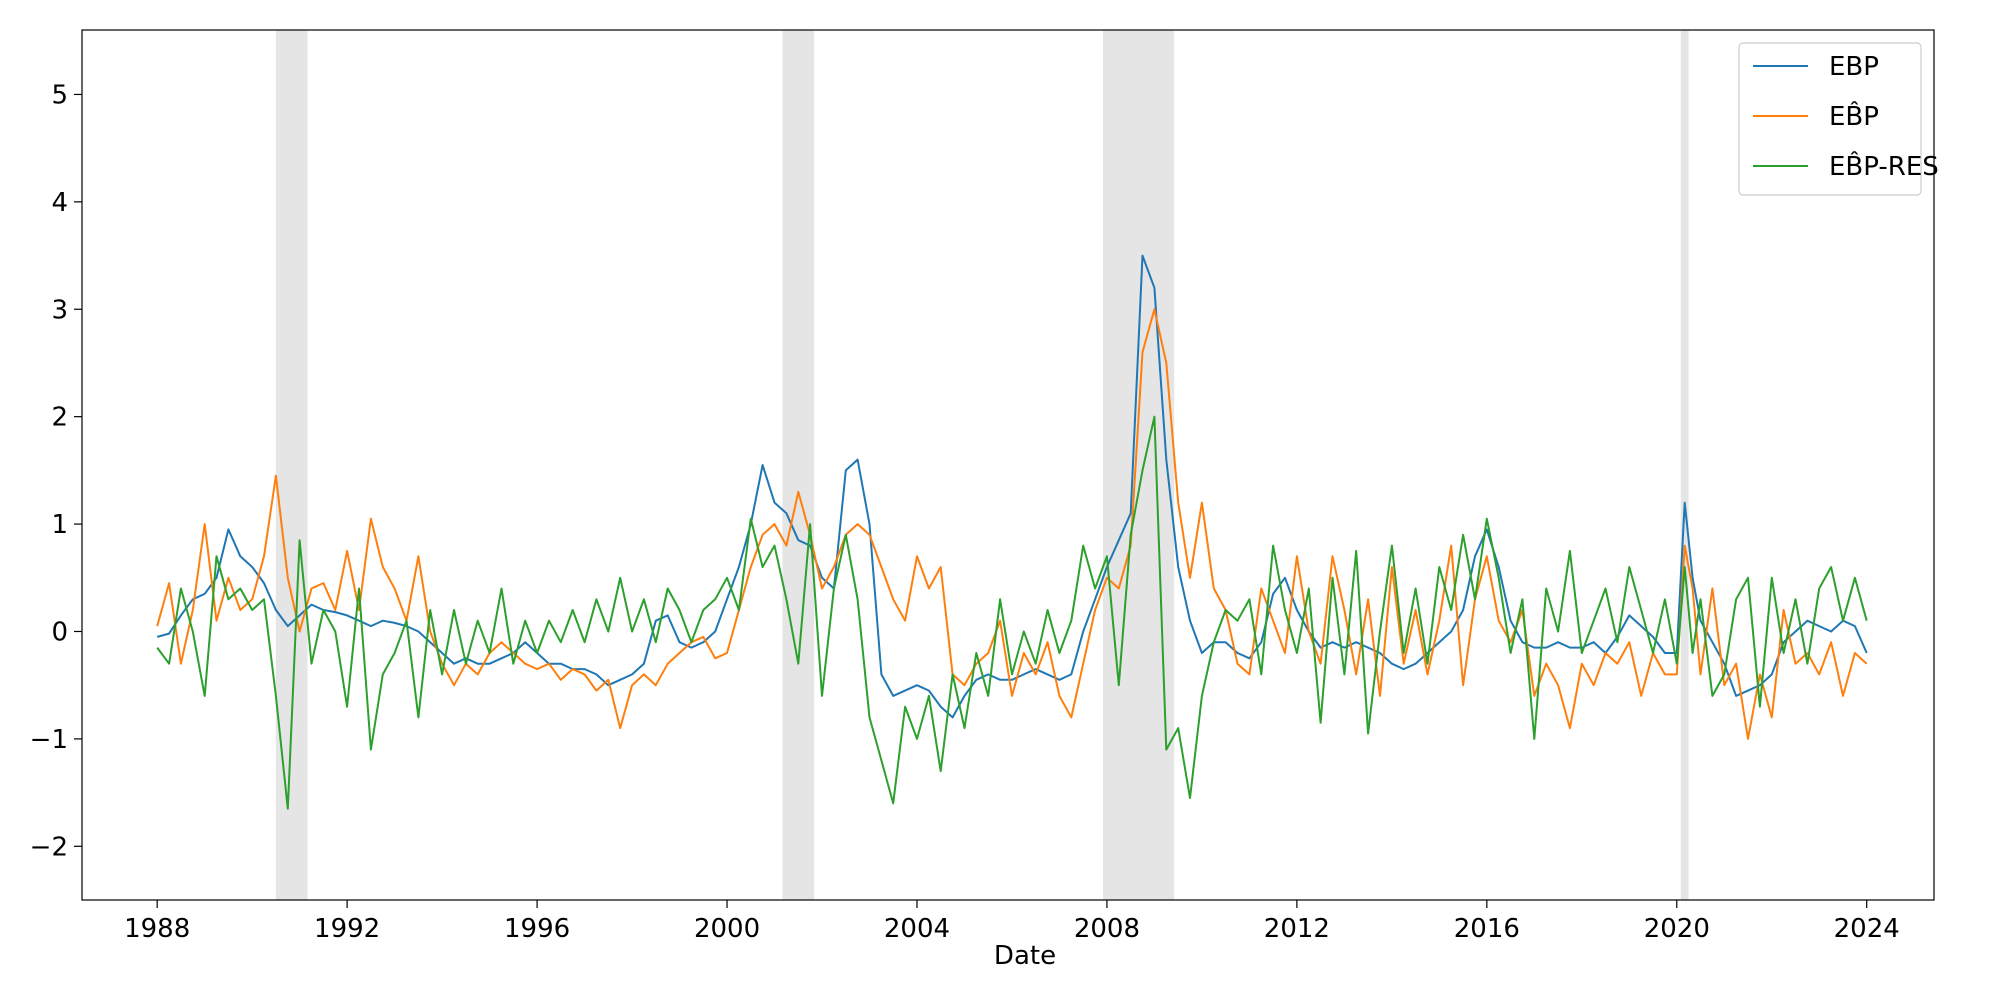  Describe the element at coordinates (157, 929) in the screenshot. I see `x-tick-label: 1988` at that location.